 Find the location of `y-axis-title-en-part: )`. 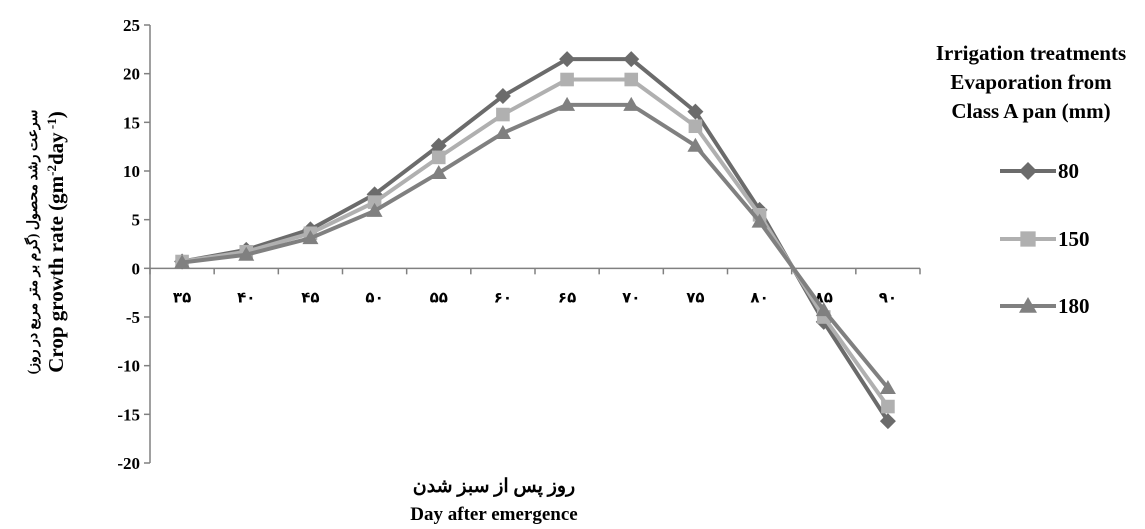

y-axis-title-en-part: ) is located at coordinates (56, 114).